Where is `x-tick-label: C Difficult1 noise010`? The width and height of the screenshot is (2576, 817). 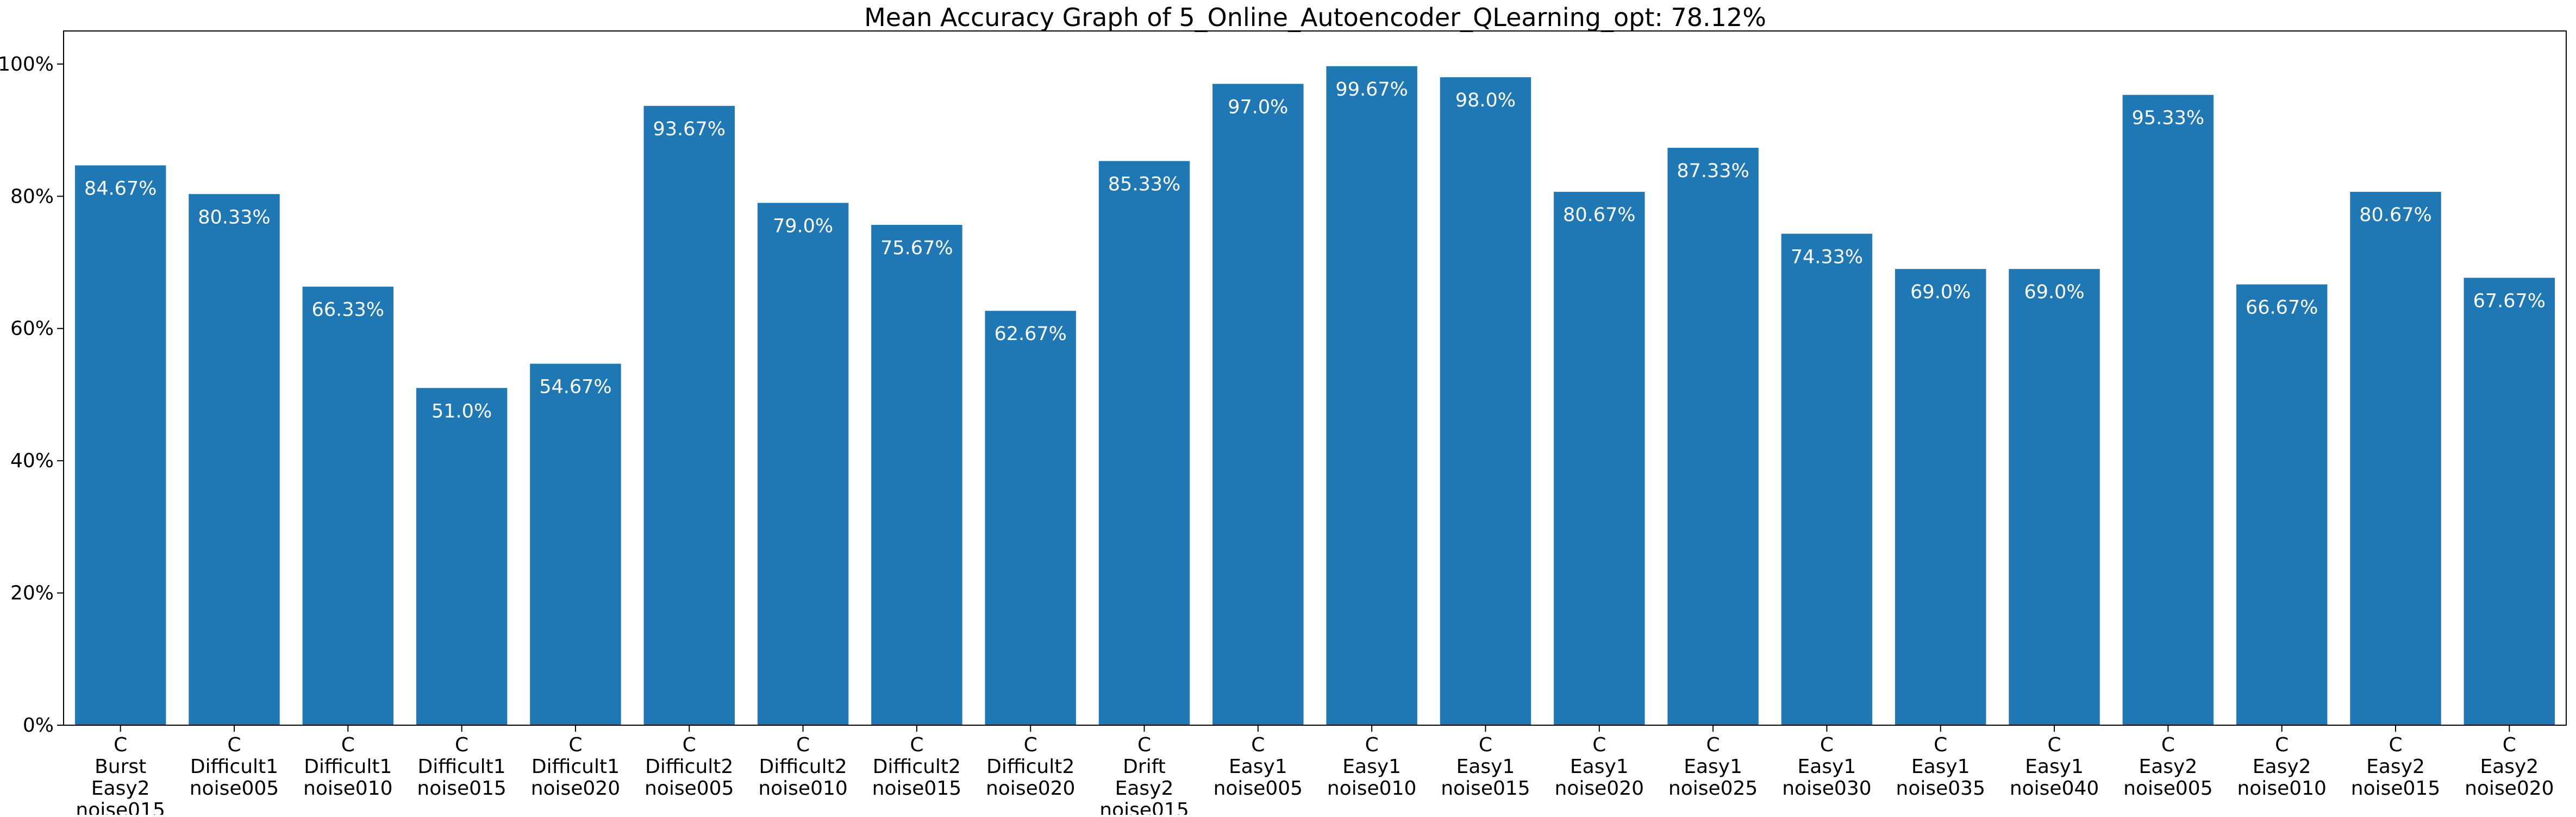 x-tick-label: C Difficult1 noise010 is located at coordinates (347, 767).